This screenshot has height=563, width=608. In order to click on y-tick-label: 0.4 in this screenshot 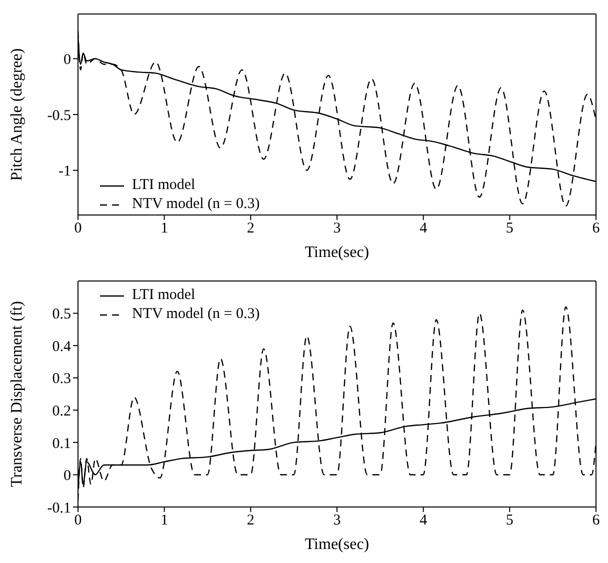, I will do `click(62, 346)`.